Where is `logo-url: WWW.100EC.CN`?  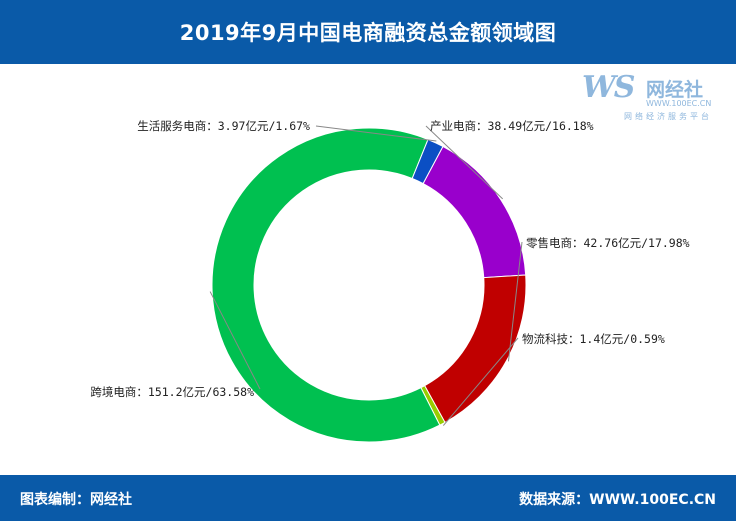 logo-url: WWW.100EC.CN is located at coordinates (679, 103).